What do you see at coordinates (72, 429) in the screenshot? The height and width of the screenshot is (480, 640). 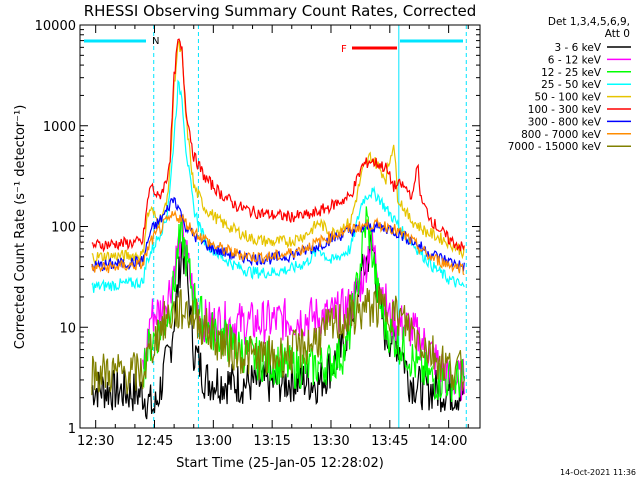 I see `y-tick-label: 1` at bounding box center [72, 429].